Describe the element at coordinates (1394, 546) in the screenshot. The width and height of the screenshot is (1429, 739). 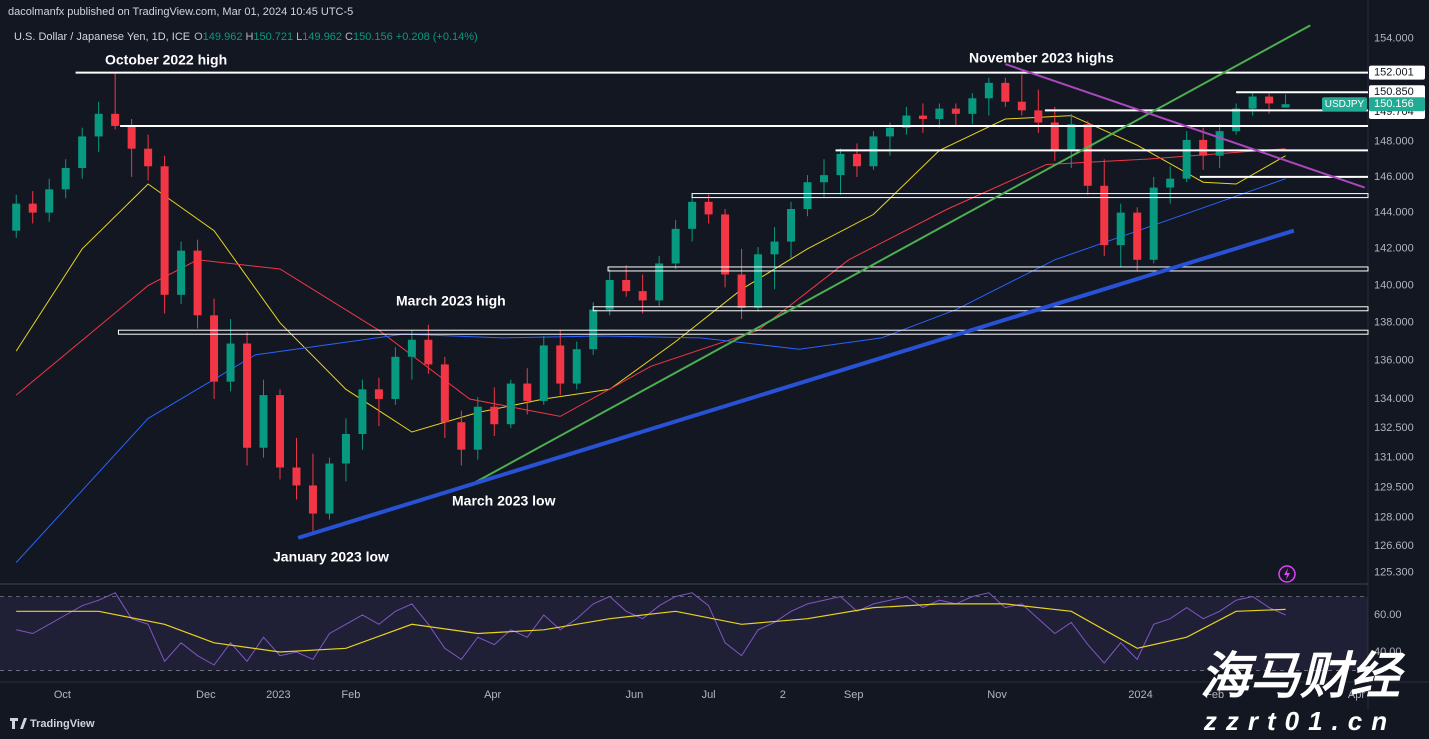
I see `y-tick-label: 126.600` at that location.